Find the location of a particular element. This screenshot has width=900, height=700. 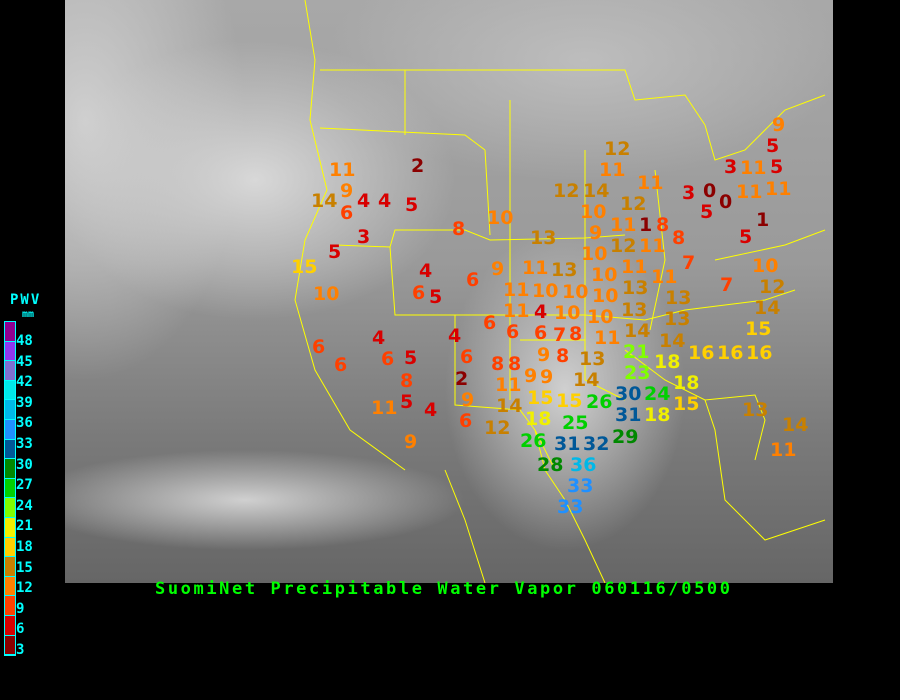

station-pwv-value: 2 is located at coordinates (462, 379).